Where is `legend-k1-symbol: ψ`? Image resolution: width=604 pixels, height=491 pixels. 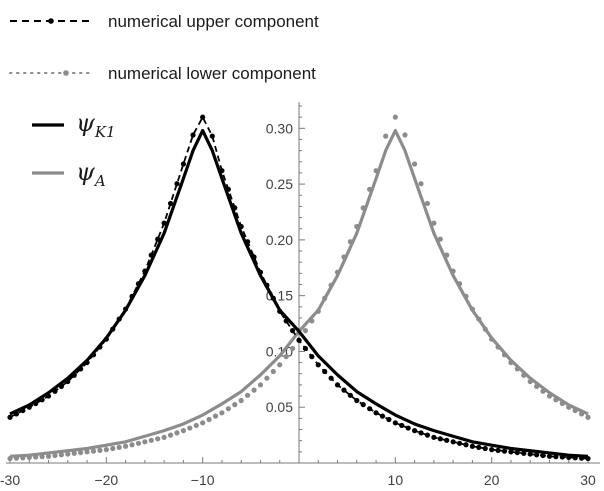 legend-k1-symbol: ψ is located at coordinates (86, 123).